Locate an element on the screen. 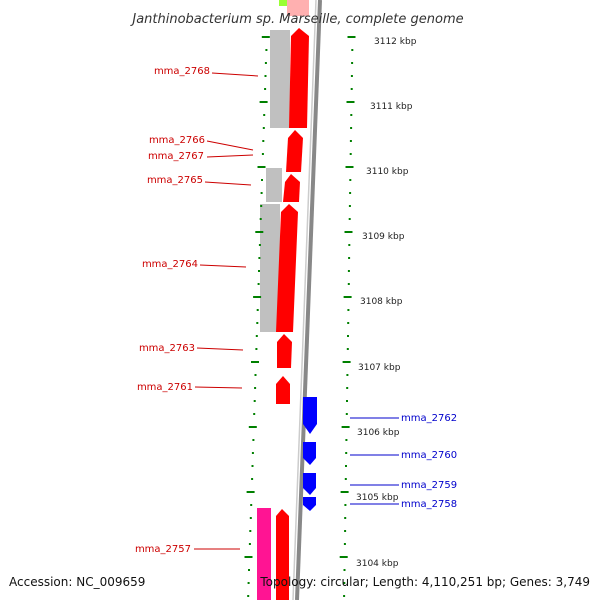  scale-label-3109: 3109 kbp is located at coordinates (383, 237).